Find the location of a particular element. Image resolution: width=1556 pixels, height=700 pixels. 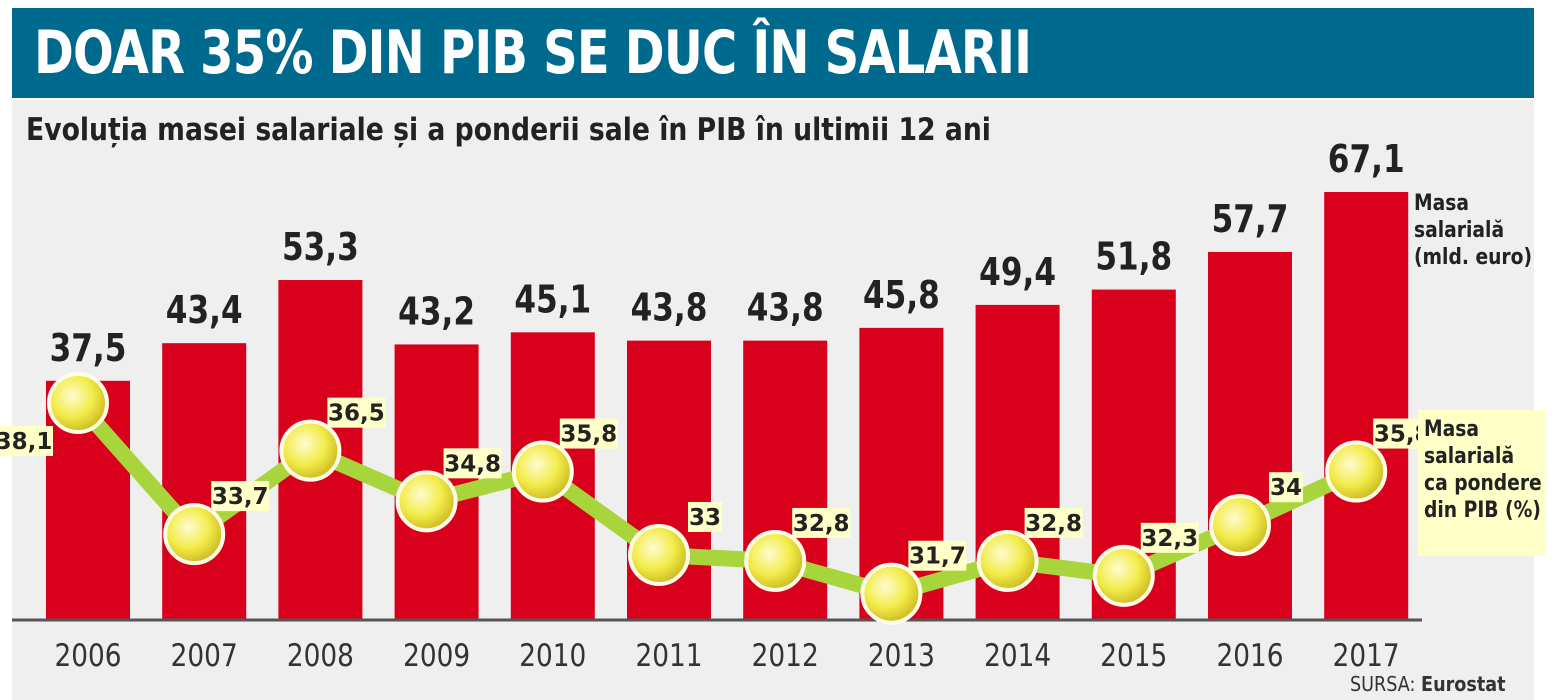

legend-bars: Masa salarială (mld. euro) is located at coordinates (1482, 230).